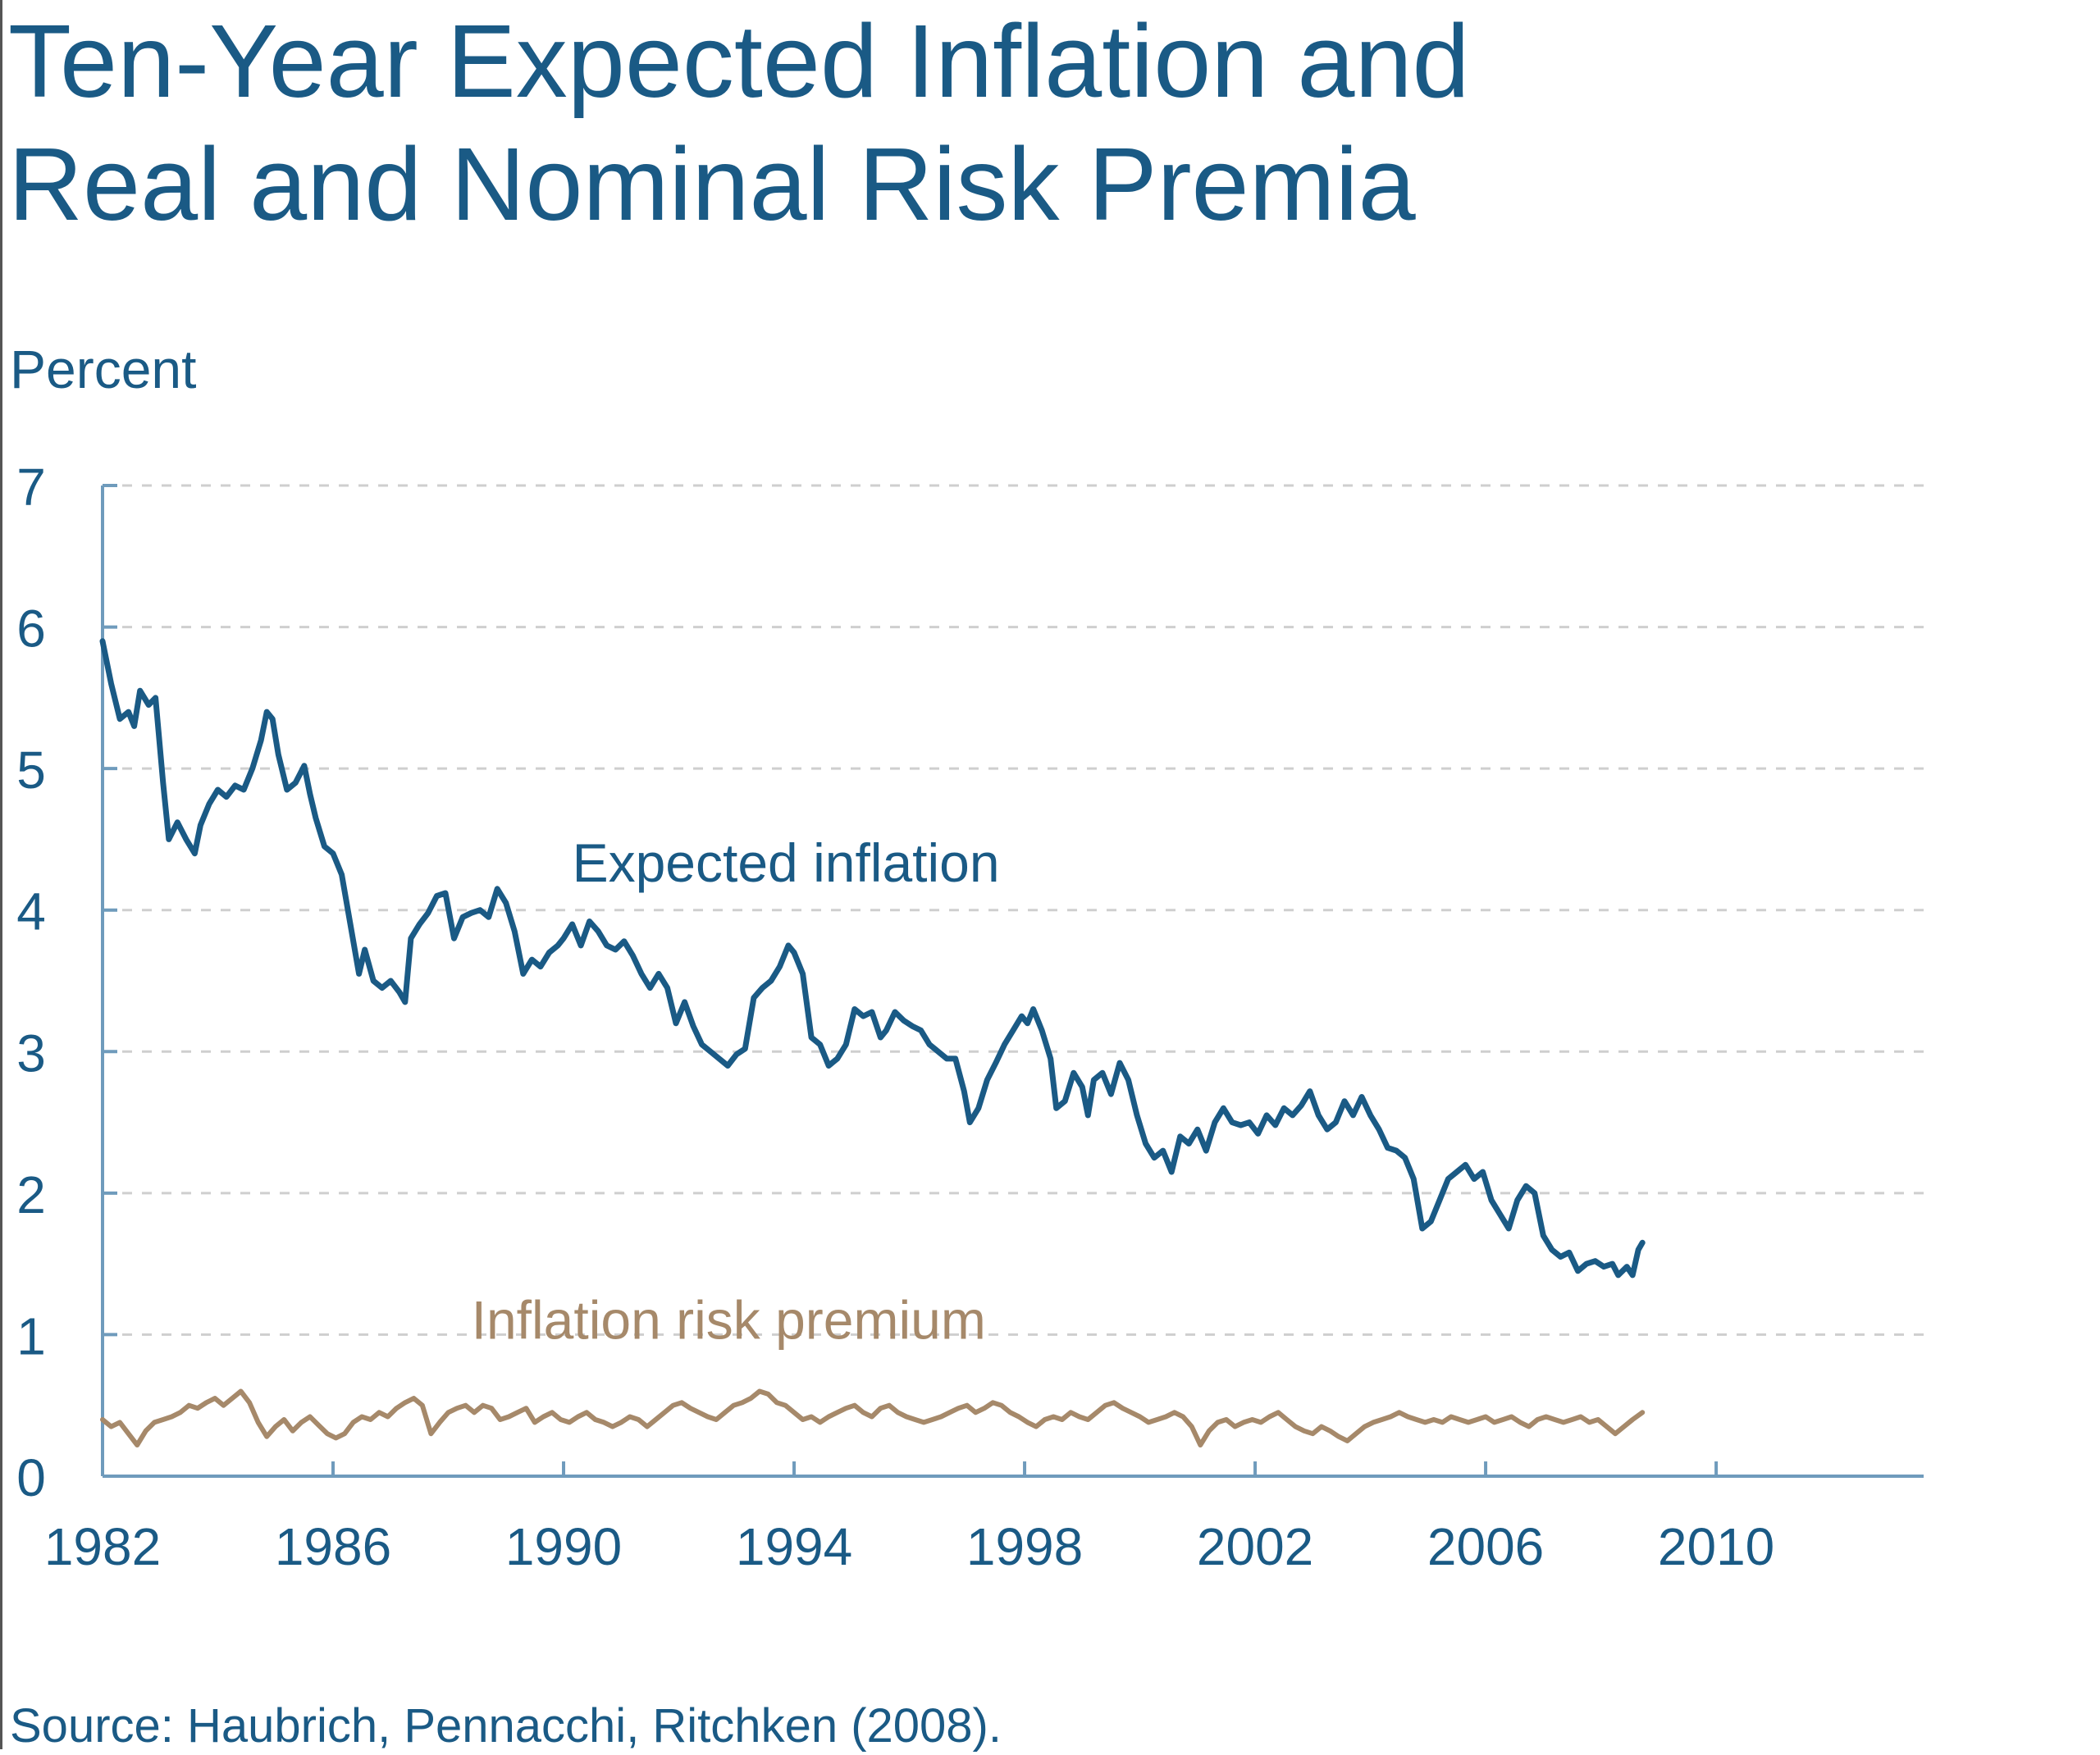  What do you see at coordinates (1, 874) in the screenshot?
I see `window-left-edge` at bounding box center [1, 874].